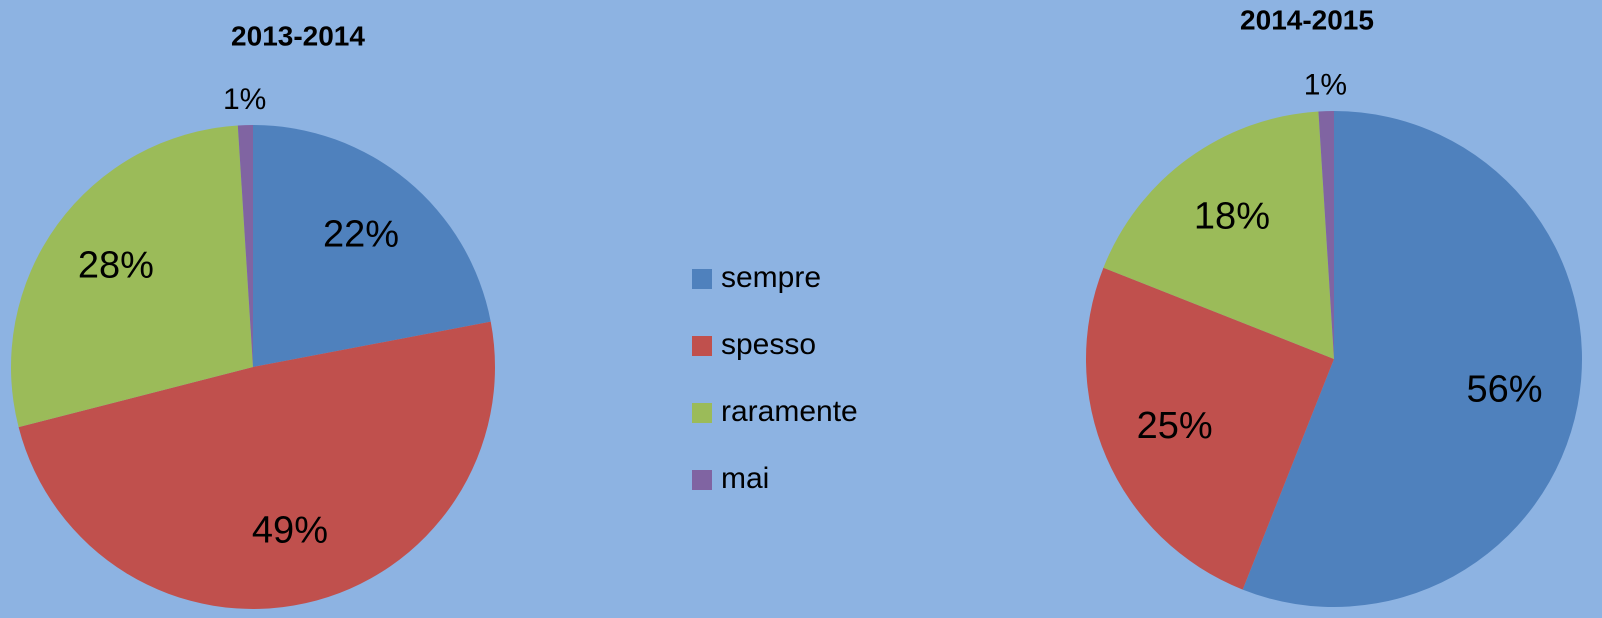 The height and width of the screenshot is (618, 1602). What do you see at coordinates (1175, 426) in the screenshot?
I see `data-label: 25%` at bounding box center [1175, 426].